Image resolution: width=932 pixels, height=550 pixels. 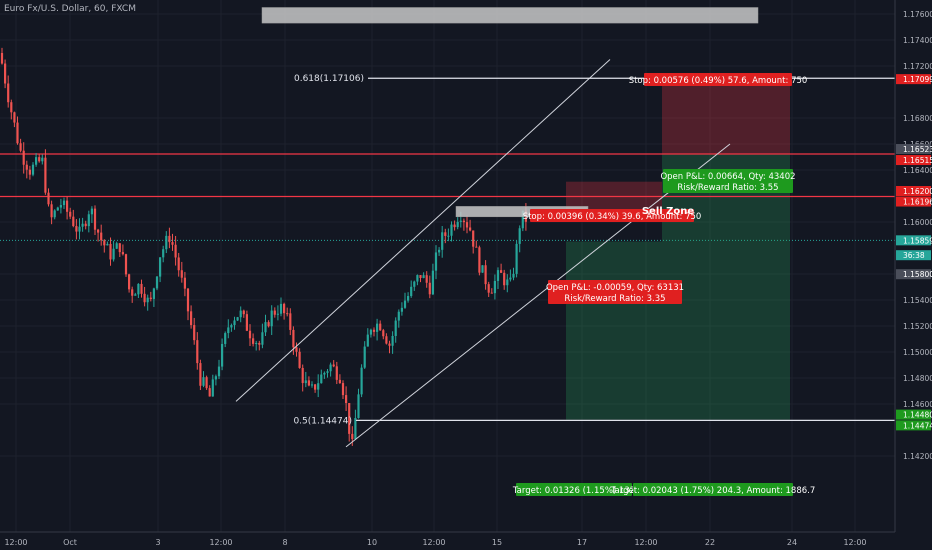 I want to click on target-label-1-bg, so click(x=713, y=489).